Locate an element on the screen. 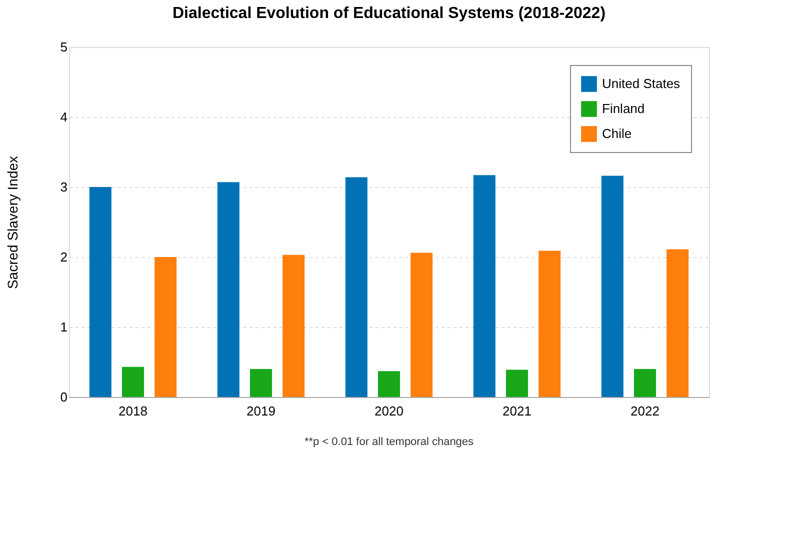 The image size is (795, 538). chart-title: Dialectical Evolution of Educational Systems (2018-2022) is located at coordinates (389, 13).